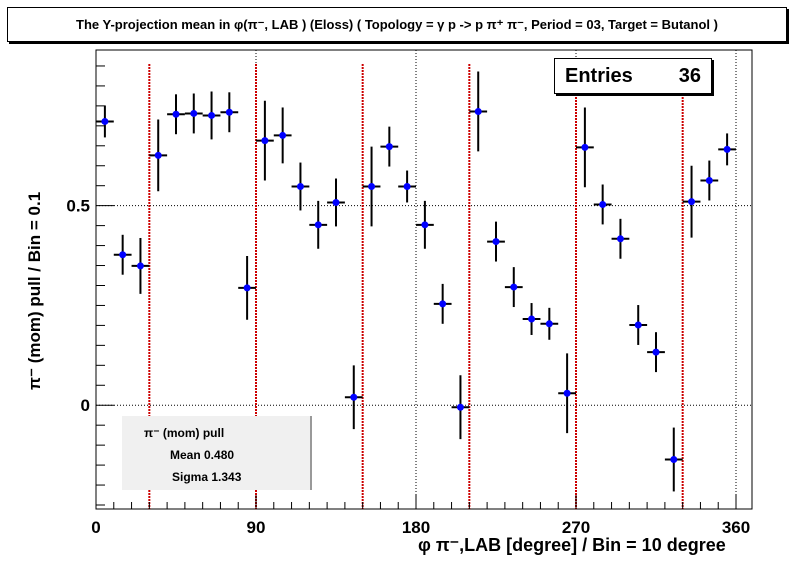 The width and height of the screenshot is (796, 572). What do you see at coordinates (572, 545) in the screenshot?
I see `x-axis-label: φ π⁻,LAB [degree] / Bin = 10 degree` at bounding box center [572, 545].